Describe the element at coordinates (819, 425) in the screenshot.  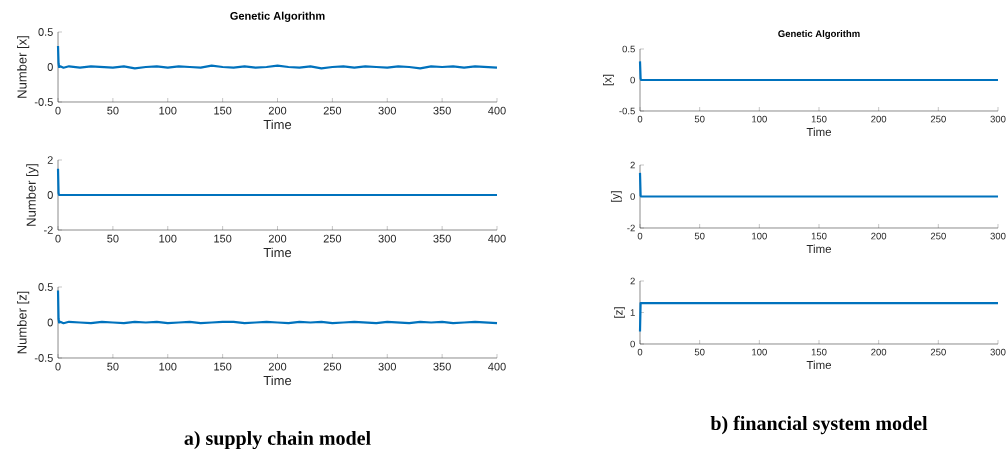
I see `text: b) financial system model` at that location.